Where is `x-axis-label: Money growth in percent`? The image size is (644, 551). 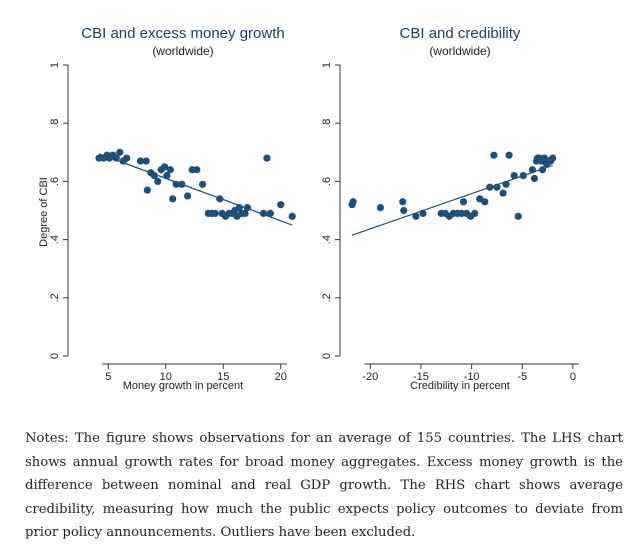
x-axis-label: Money growth in percent is located at coordinates (183, 386).